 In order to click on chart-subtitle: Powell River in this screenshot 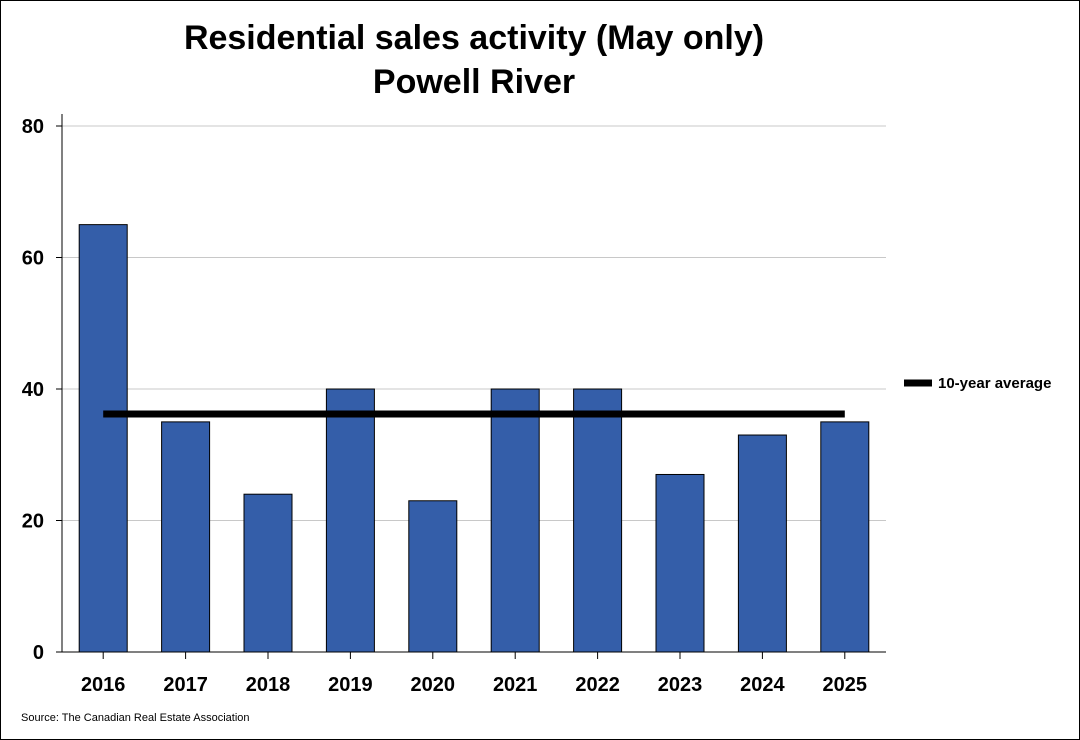, I will do `click(474, 82)`.